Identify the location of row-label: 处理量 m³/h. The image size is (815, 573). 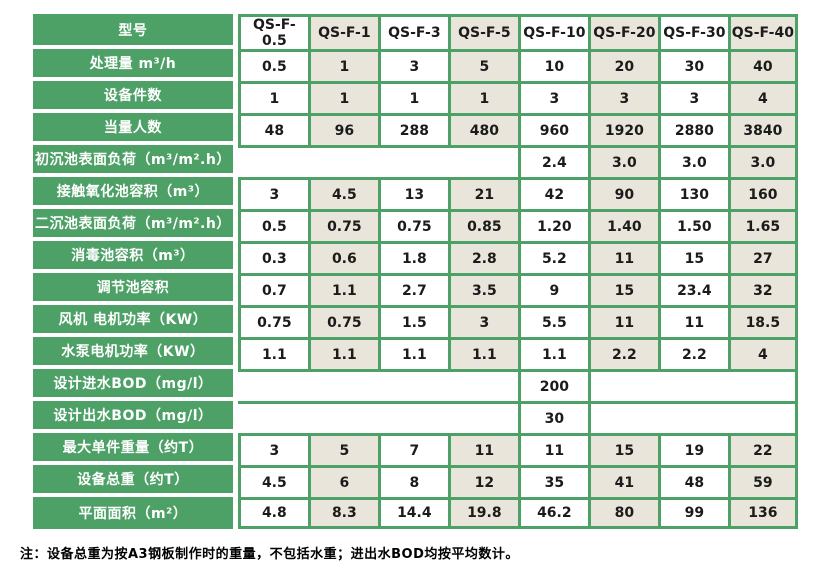
(135, 65).